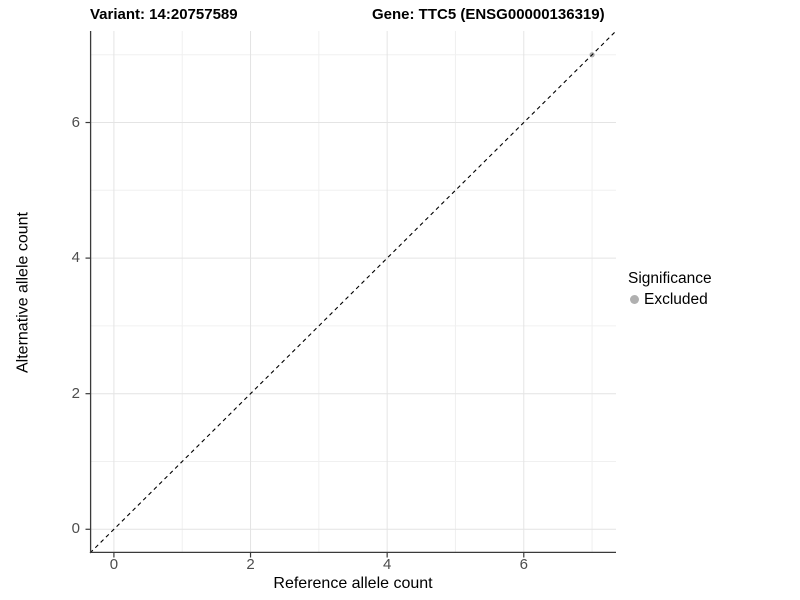 The image size is (800, 600). I want to click on x-tick-label: 6, so click(523, 564).